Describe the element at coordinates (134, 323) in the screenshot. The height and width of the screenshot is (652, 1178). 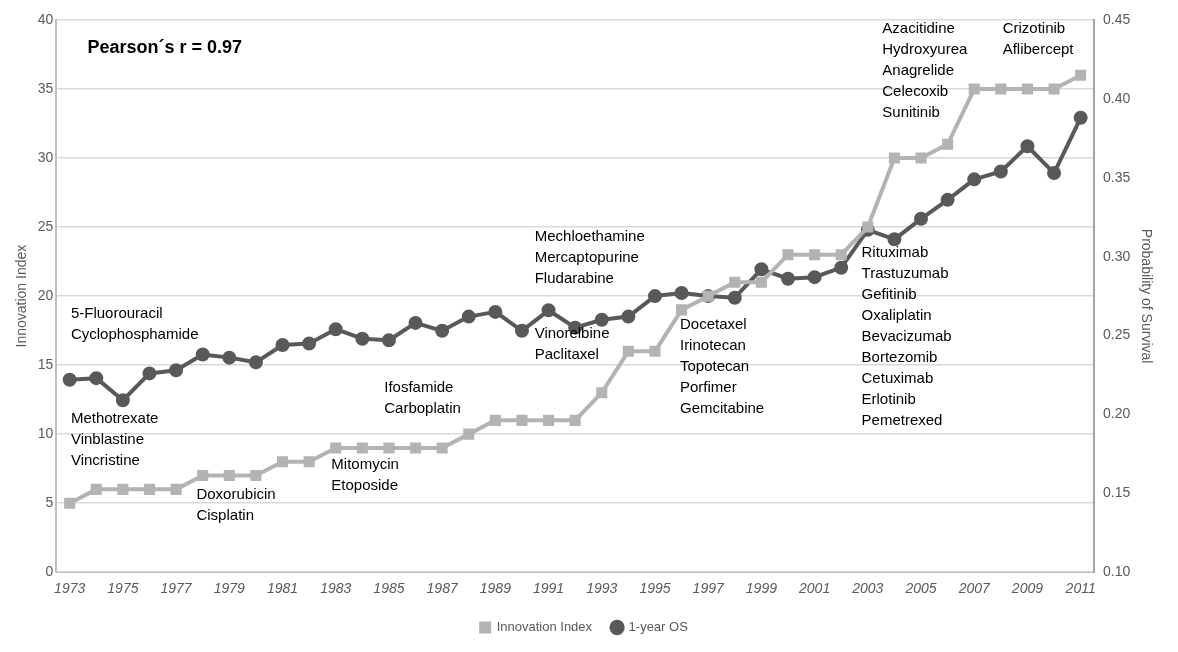
I see `annotation: 5-Fluorouracil Cyclophosphamide` at that location.